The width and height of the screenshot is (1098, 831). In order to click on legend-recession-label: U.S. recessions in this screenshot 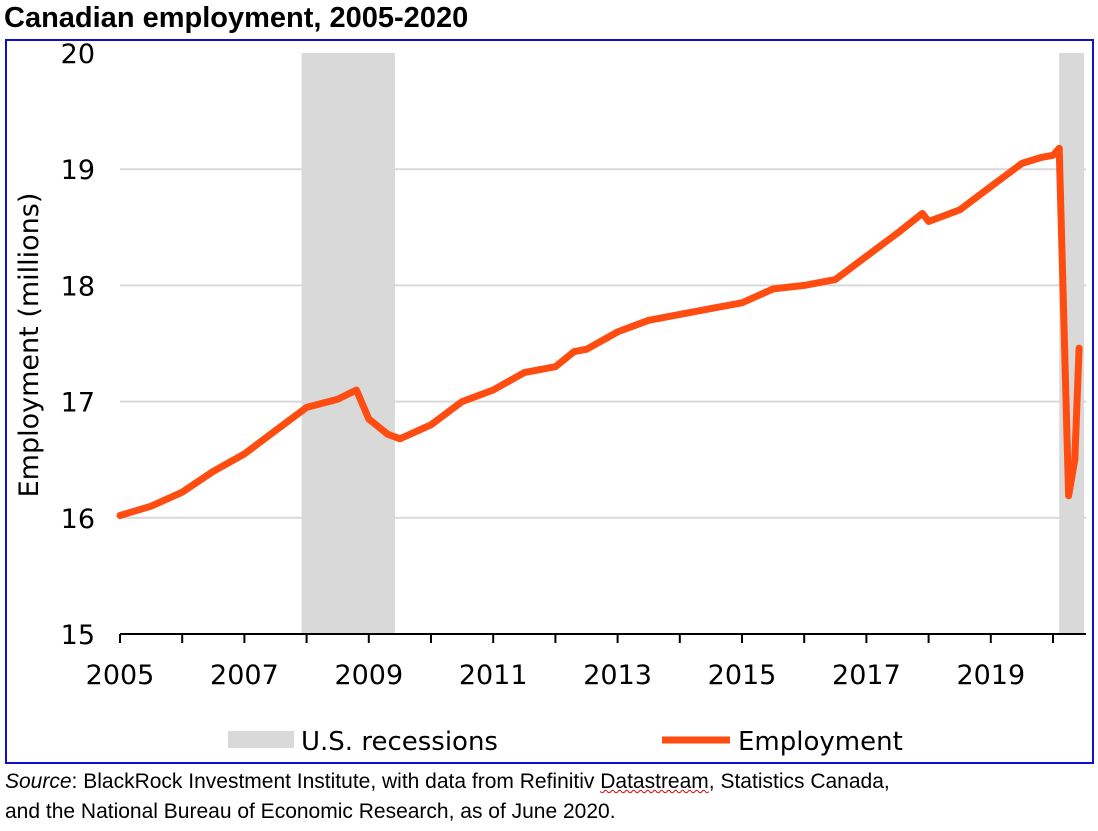, I will do `click(399, 742)`.